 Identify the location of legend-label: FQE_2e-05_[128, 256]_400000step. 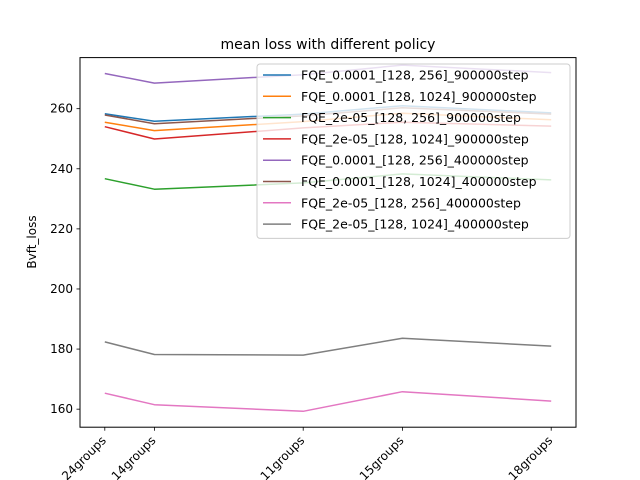
(411, 202).